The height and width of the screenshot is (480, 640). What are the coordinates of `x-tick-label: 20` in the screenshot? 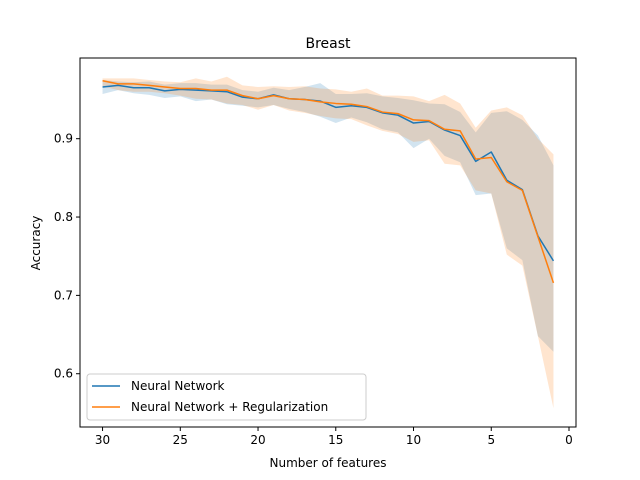 It's located at (257, 440).